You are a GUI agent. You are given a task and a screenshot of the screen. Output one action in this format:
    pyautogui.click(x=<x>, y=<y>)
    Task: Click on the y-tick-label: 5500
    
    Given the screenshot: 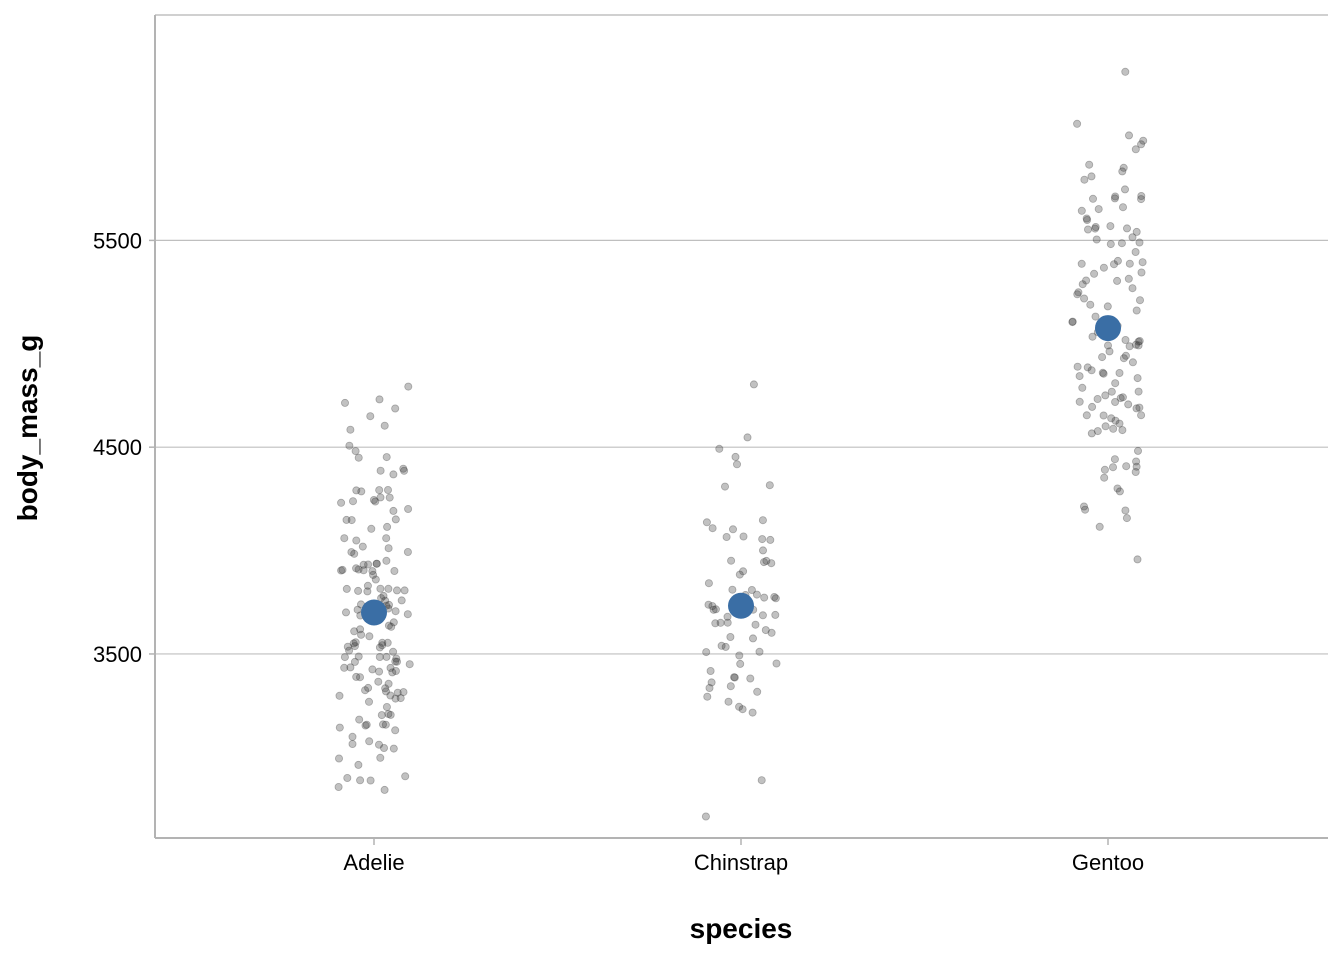 What is the action you would take?
    pyautogui.click(x=117, y=240)
    